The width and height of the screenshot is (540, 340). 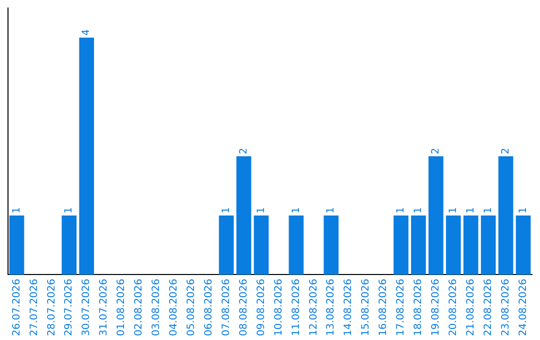 I want to click on x-tick-label: 20.08.2026, so click(x=453, y=307).